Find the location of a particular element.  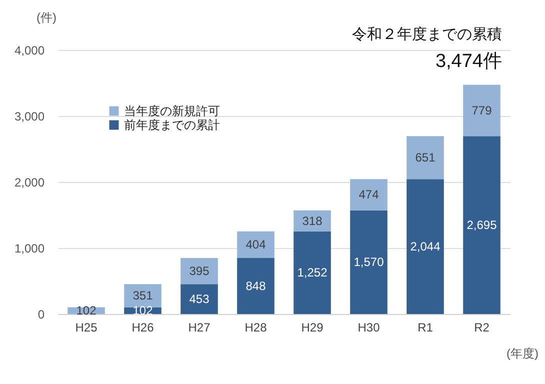

y-tick-label: 2,000 is located at coordinates (29, 183).